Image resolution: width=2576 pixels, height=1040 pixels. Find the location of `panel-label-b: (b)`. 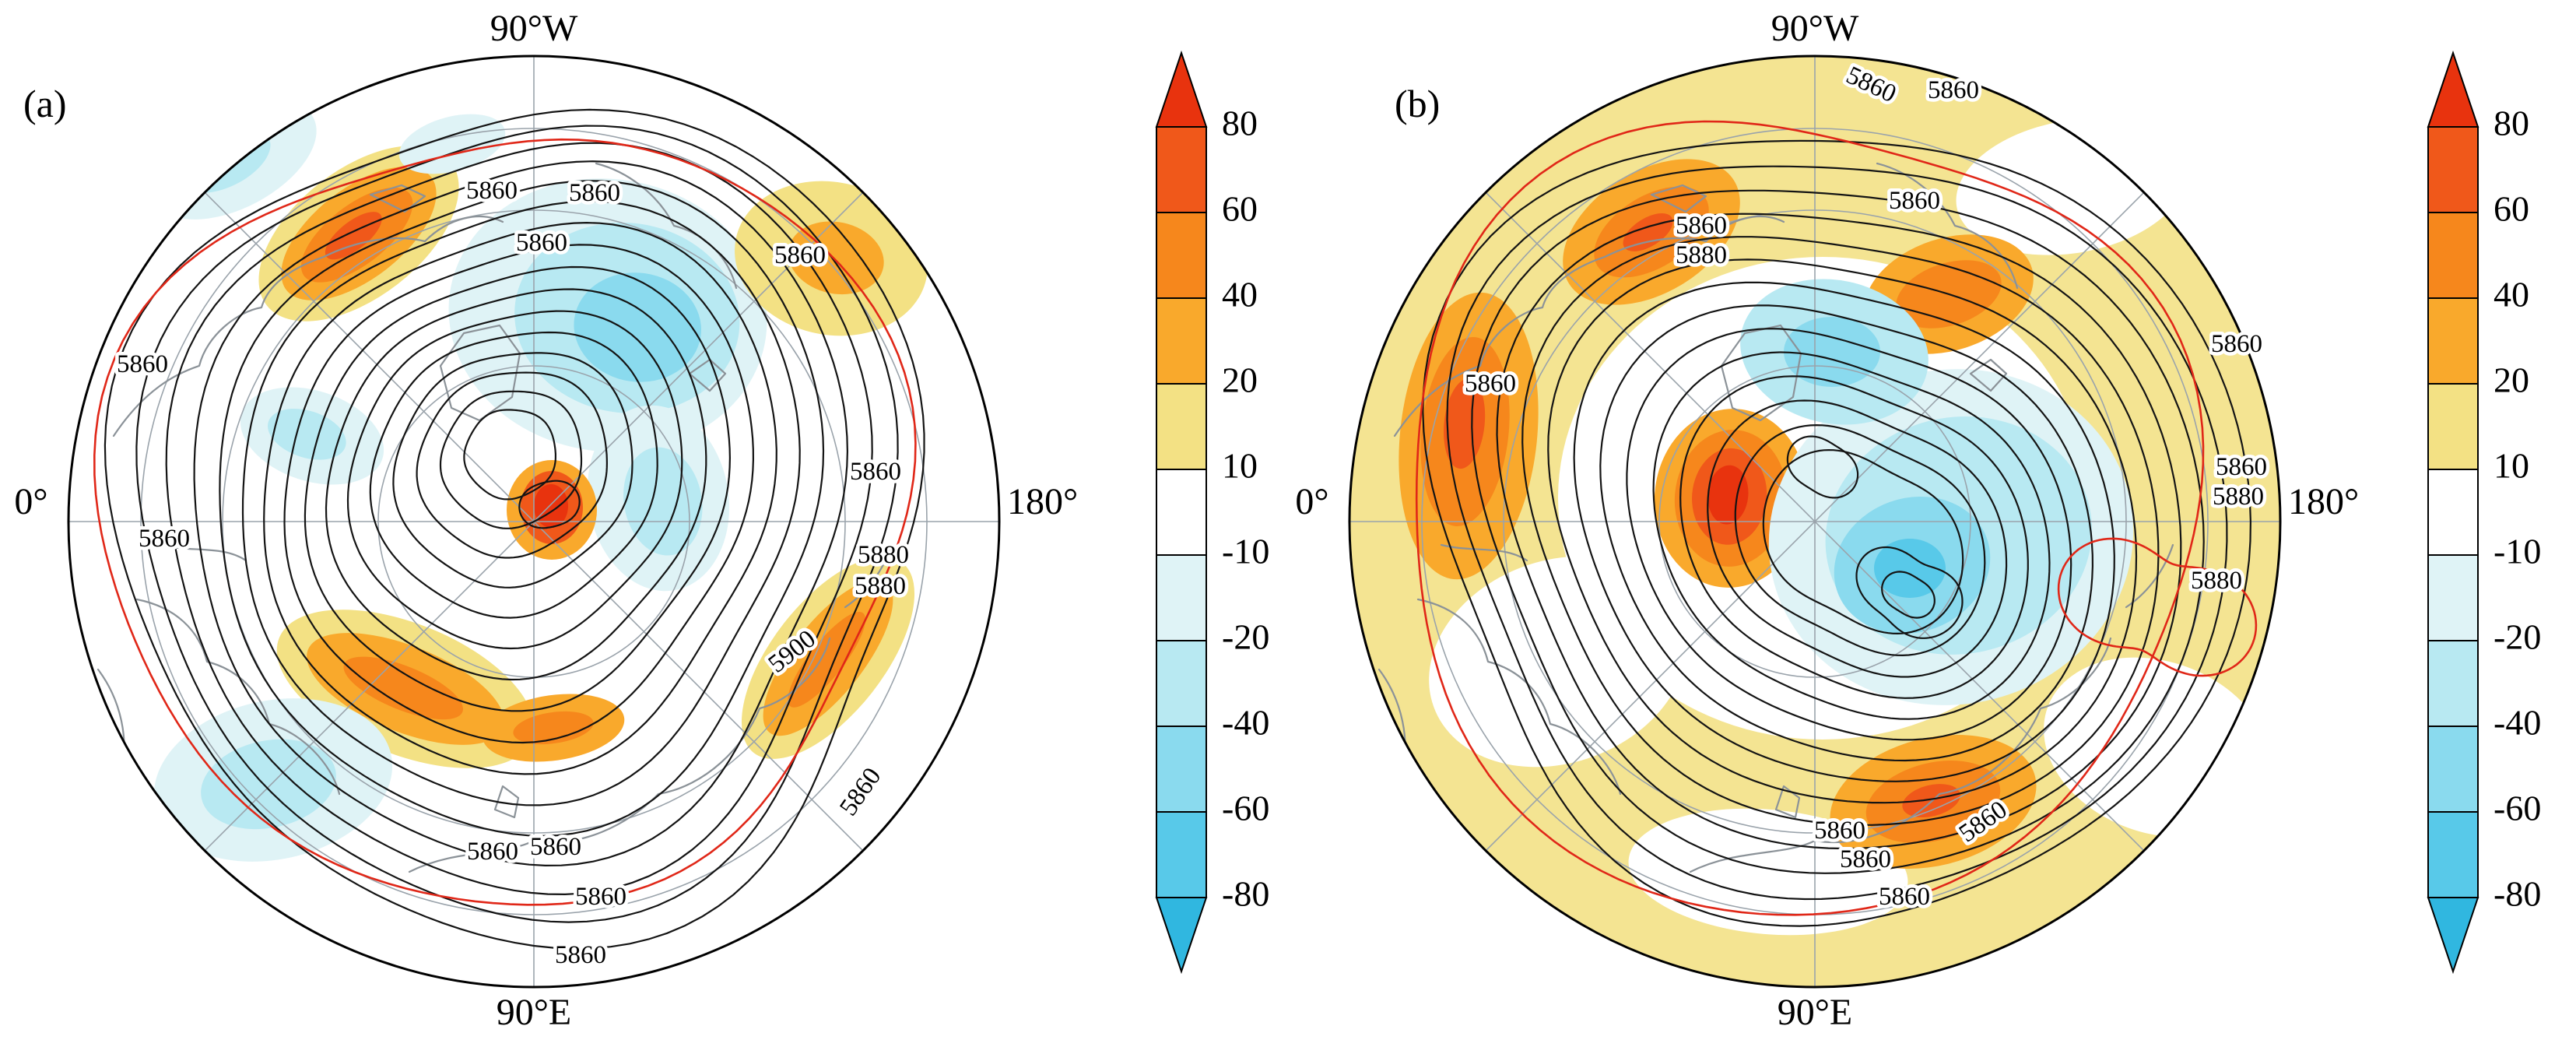

panel-label-b: (b) is located at coordinates (1418, 104).